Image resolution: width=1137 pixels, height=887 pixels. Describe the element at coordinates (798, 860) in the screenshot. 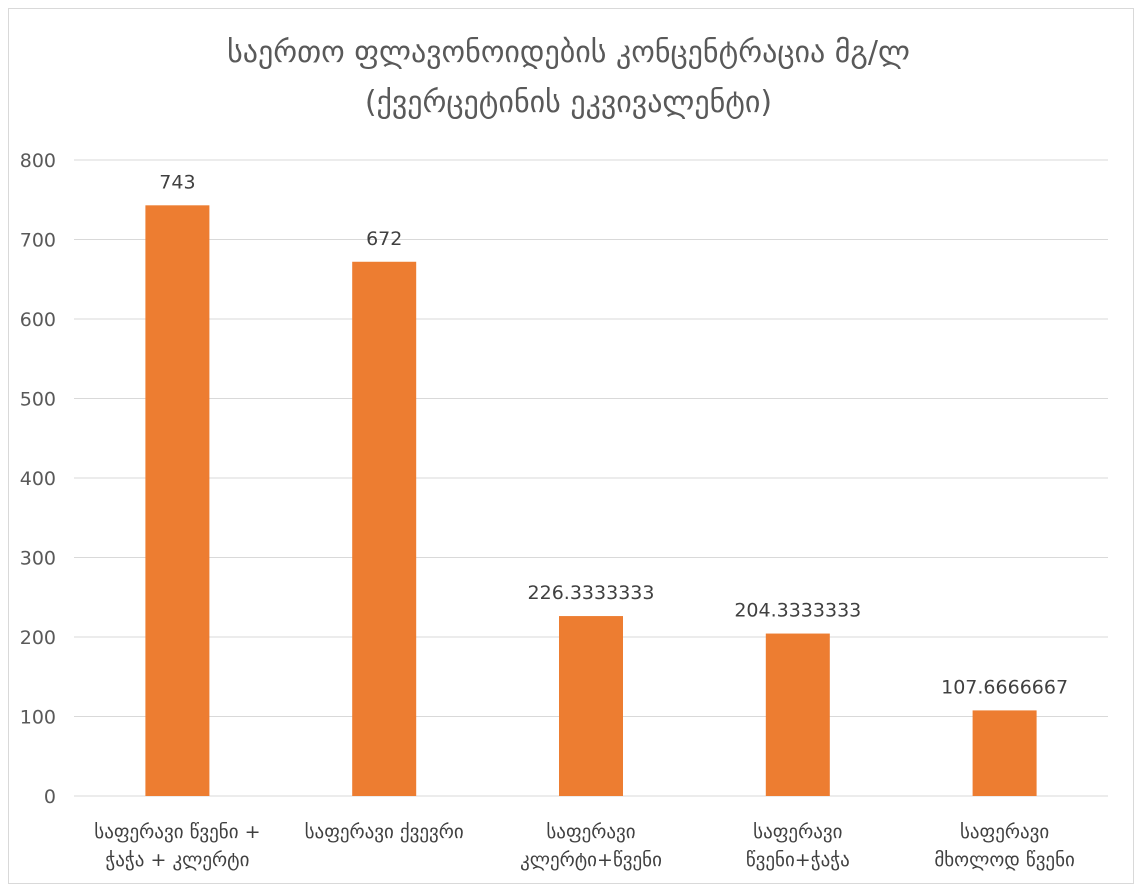

I see `category-label-line: წვენი+ჭაჭა` at that location.